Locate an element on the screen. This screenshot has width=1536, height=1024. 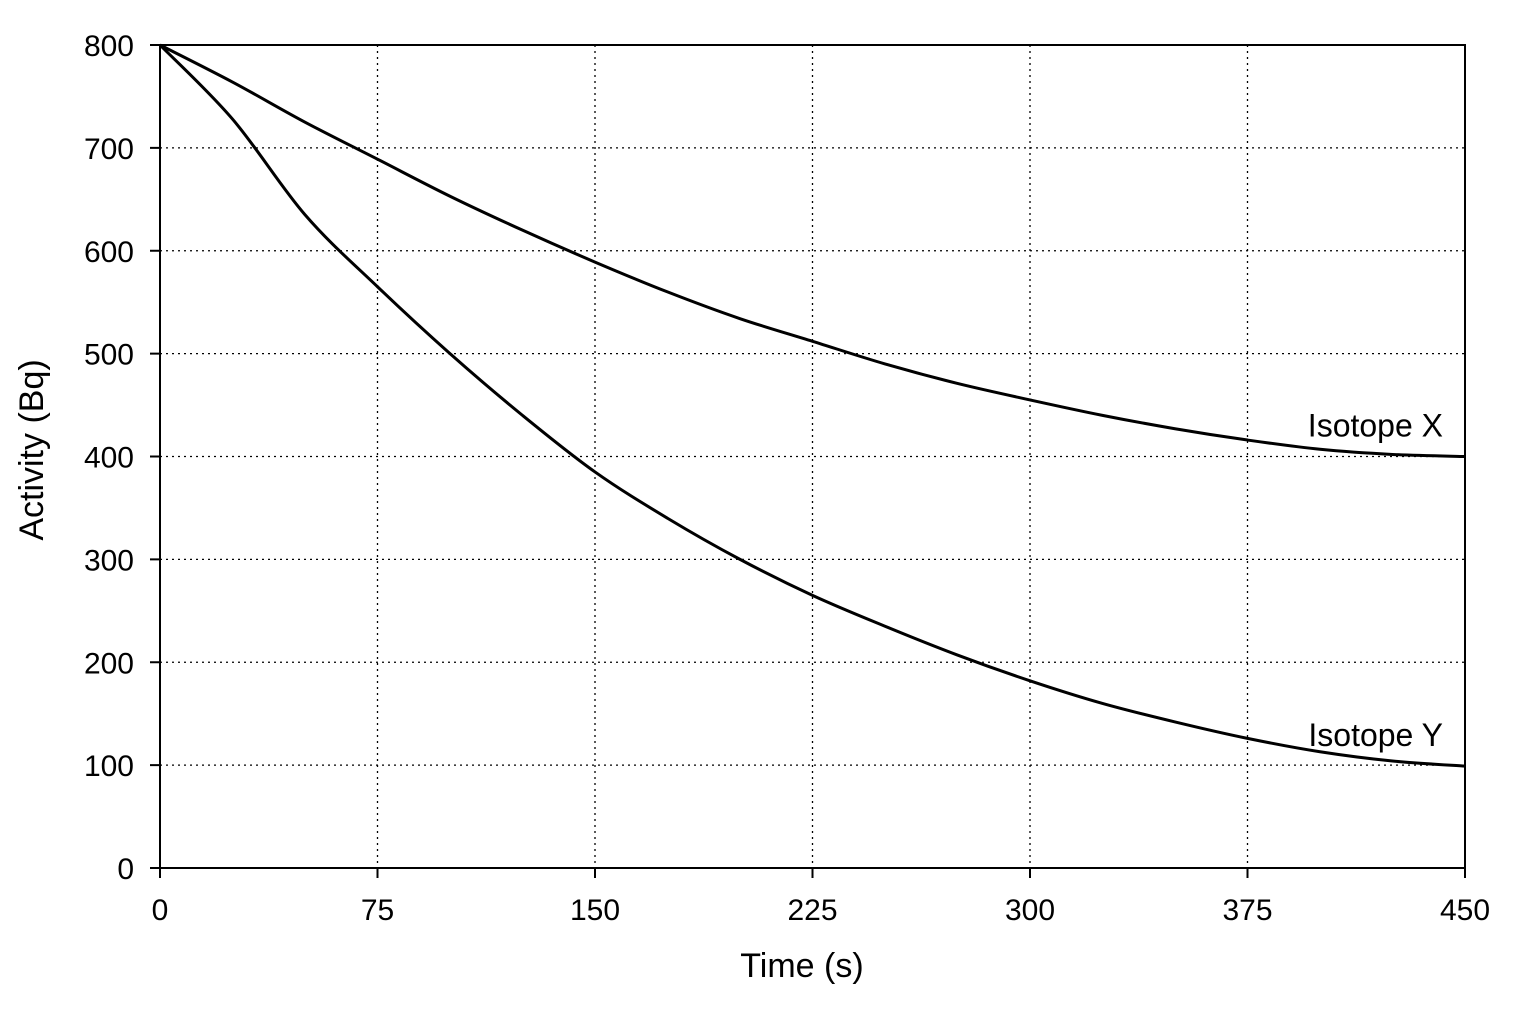
series-label-isotope-x: Isotope X is located at coordinates (1375, 426).